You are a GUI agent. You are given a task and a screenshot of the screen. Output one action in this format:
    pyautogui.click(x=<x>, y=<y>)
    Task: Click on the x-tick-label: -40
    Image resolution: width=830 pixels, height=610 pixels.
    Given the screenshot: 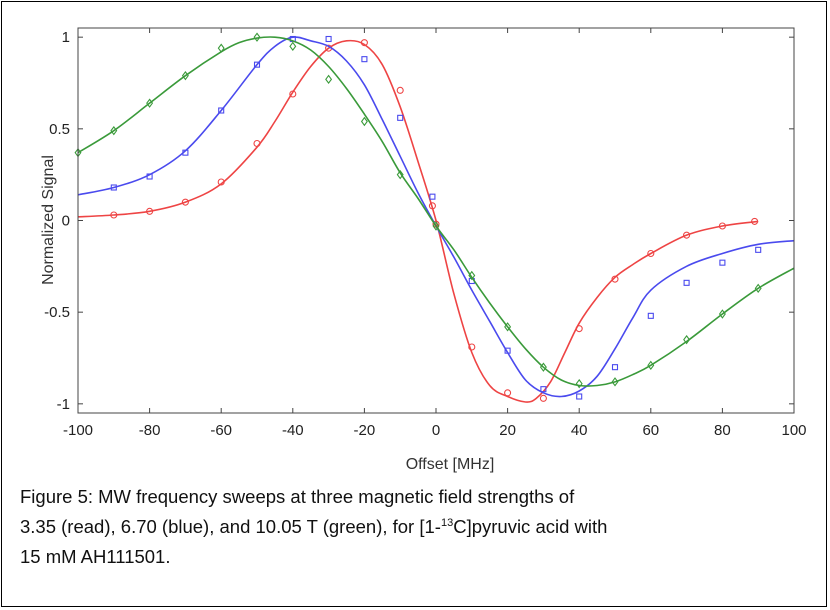 What is the action you would take?
    pyautogui.click(x=293, y=430)
    